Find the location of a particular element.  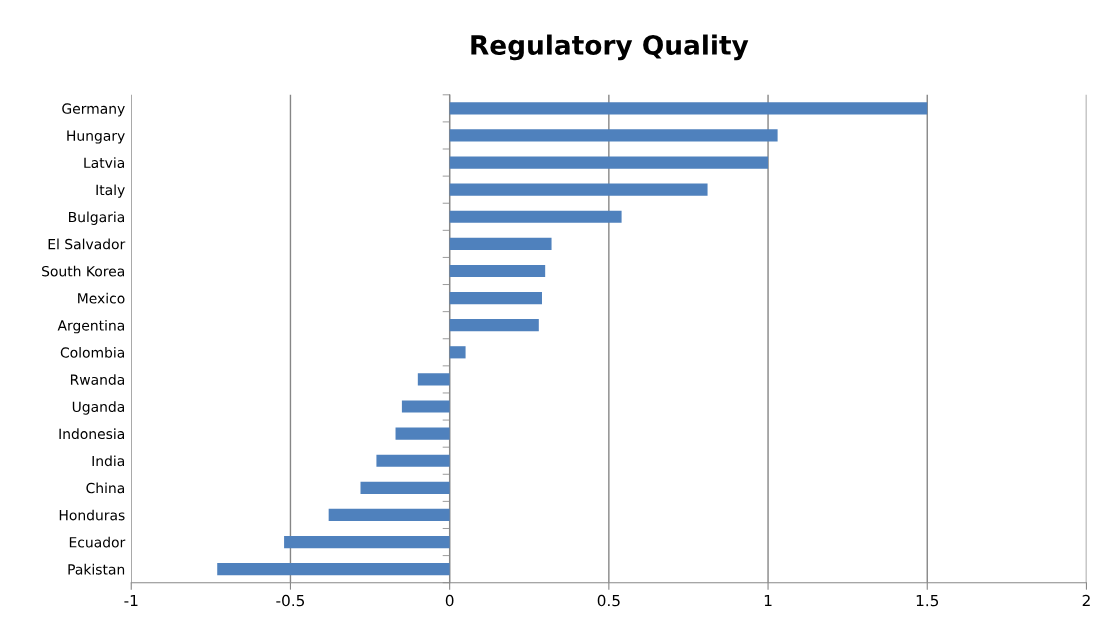

y-tick-label: Hungary is located at coordinates (96, 137).